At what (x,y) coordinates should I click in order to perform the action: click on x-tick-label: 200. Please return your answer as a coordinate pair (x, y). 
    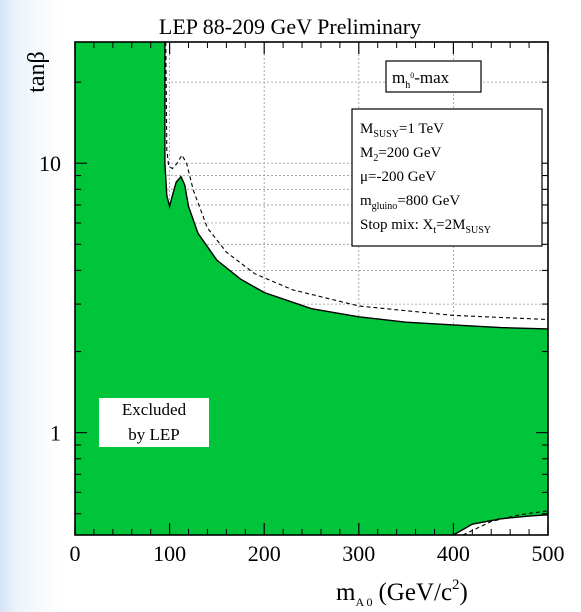
    Looking at the image, I should click on (264, 553).